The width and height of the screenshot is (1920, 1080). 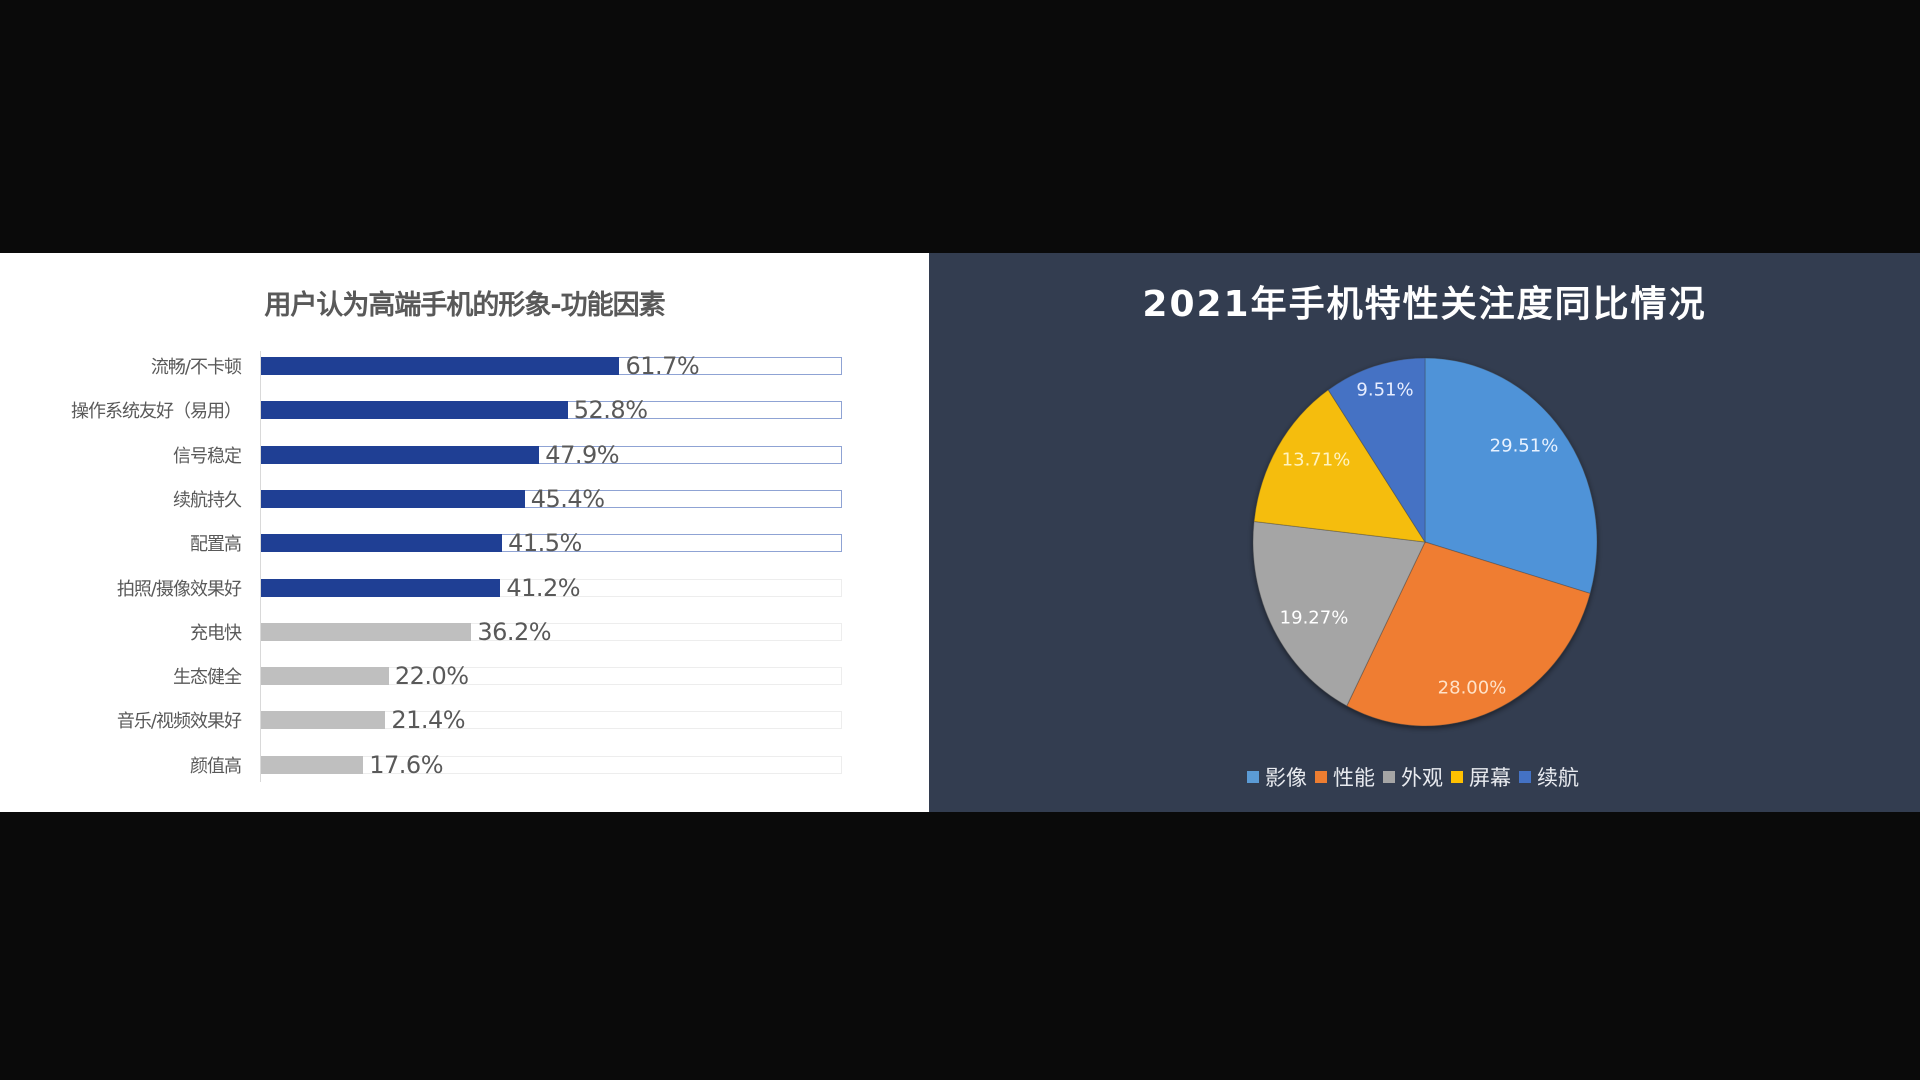 I want to click on bar-category-label: 音乐/视频效果好, so click(x=179, y=722).